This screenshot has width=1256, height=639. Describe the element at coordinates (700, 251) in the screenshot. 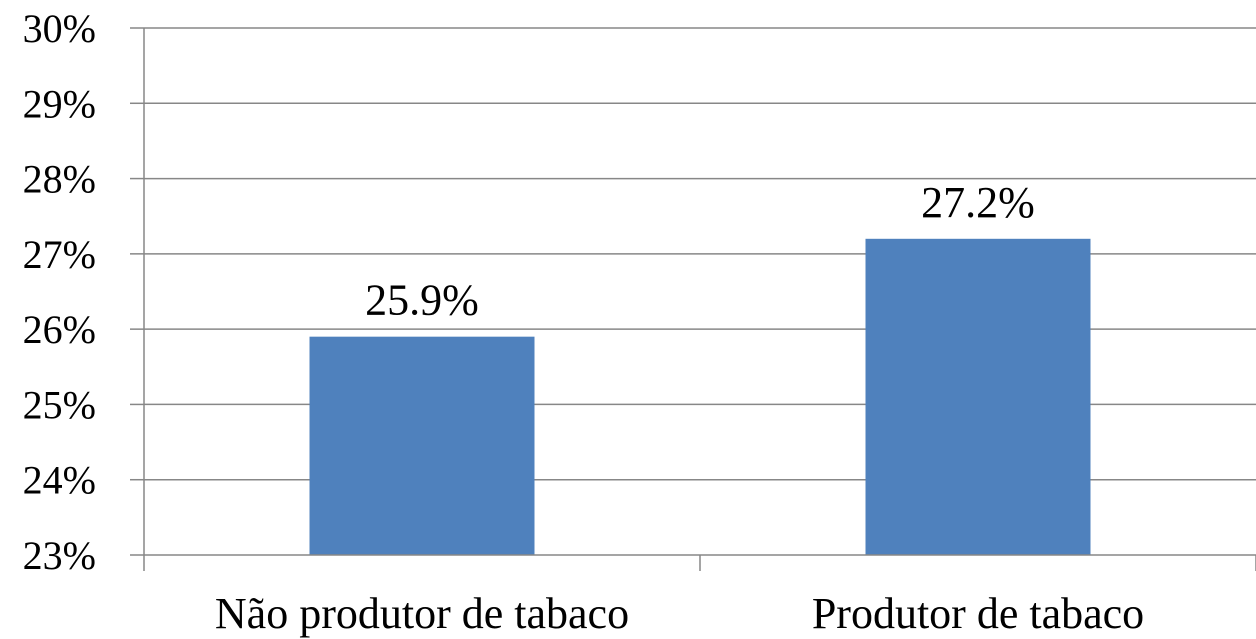

I see `data-labels: 25.9% 27.2%` at that location.